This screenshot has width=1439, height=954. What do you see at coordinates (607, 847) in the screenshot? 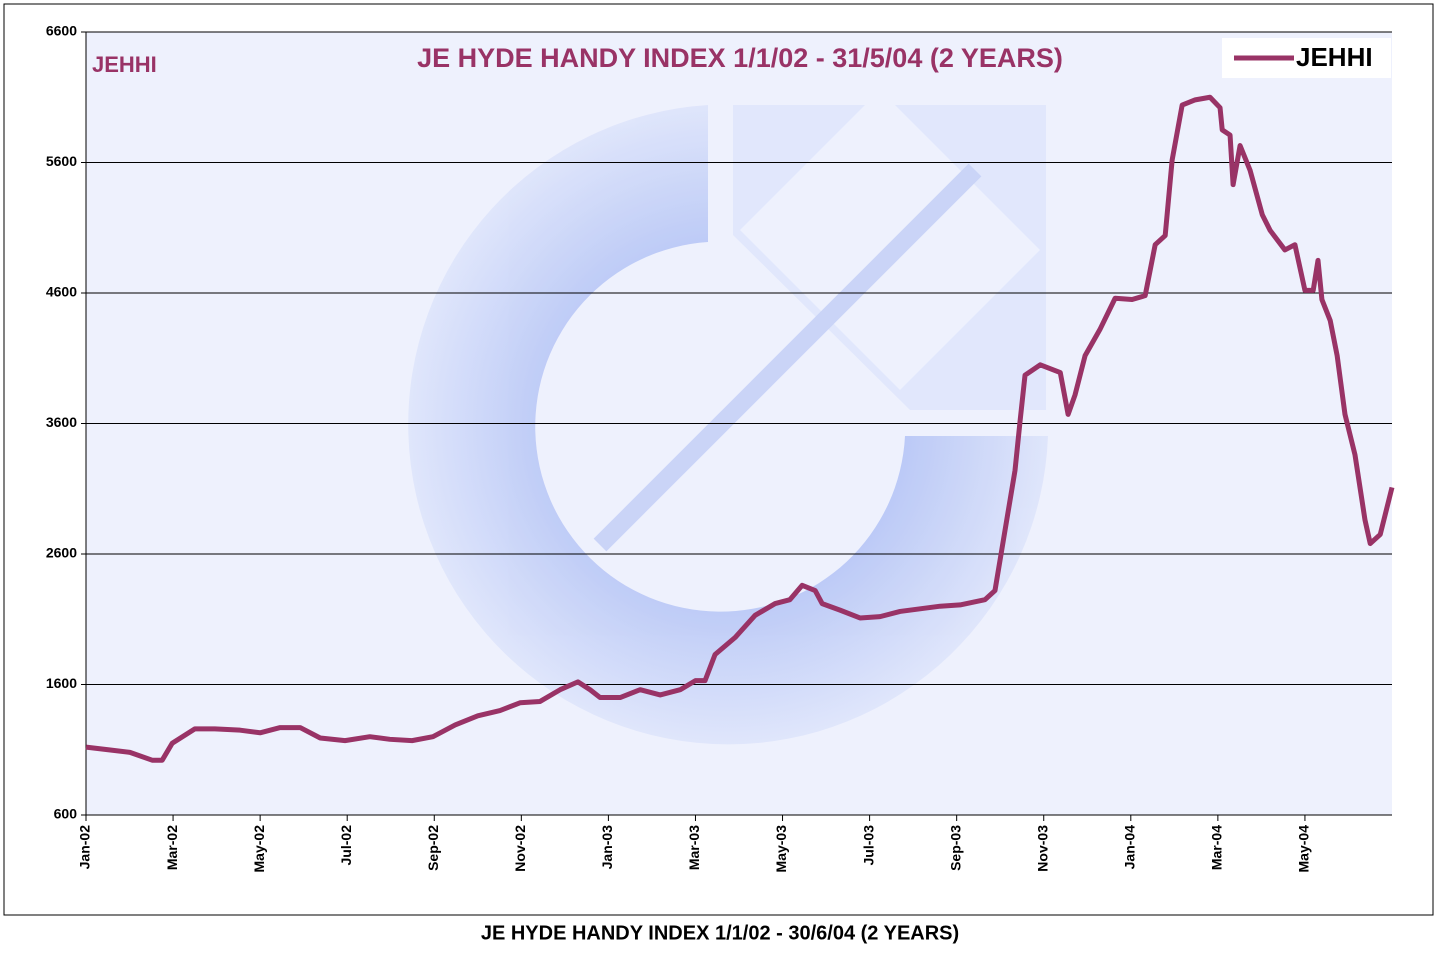
I see `x-tick-label: Jan-03` at bounding box center [607, 847].